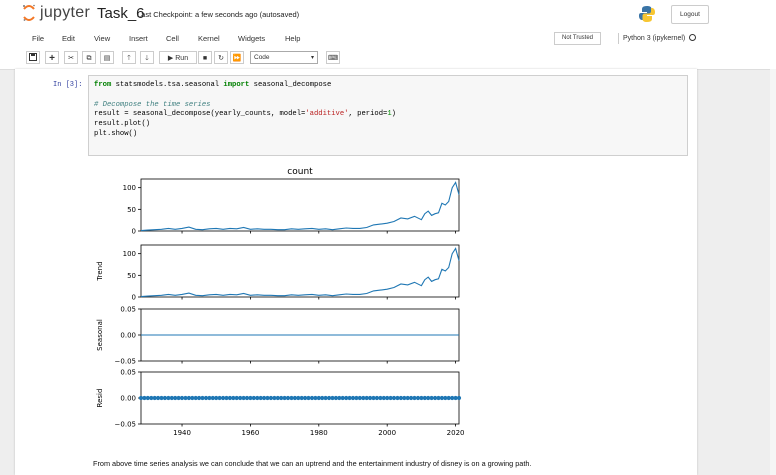 The image size is (776, 475). What do you see at coordinates (209, 38) in the screenshot?
I see `menu-kernel: Kernel` at bounding box center [209, 38].